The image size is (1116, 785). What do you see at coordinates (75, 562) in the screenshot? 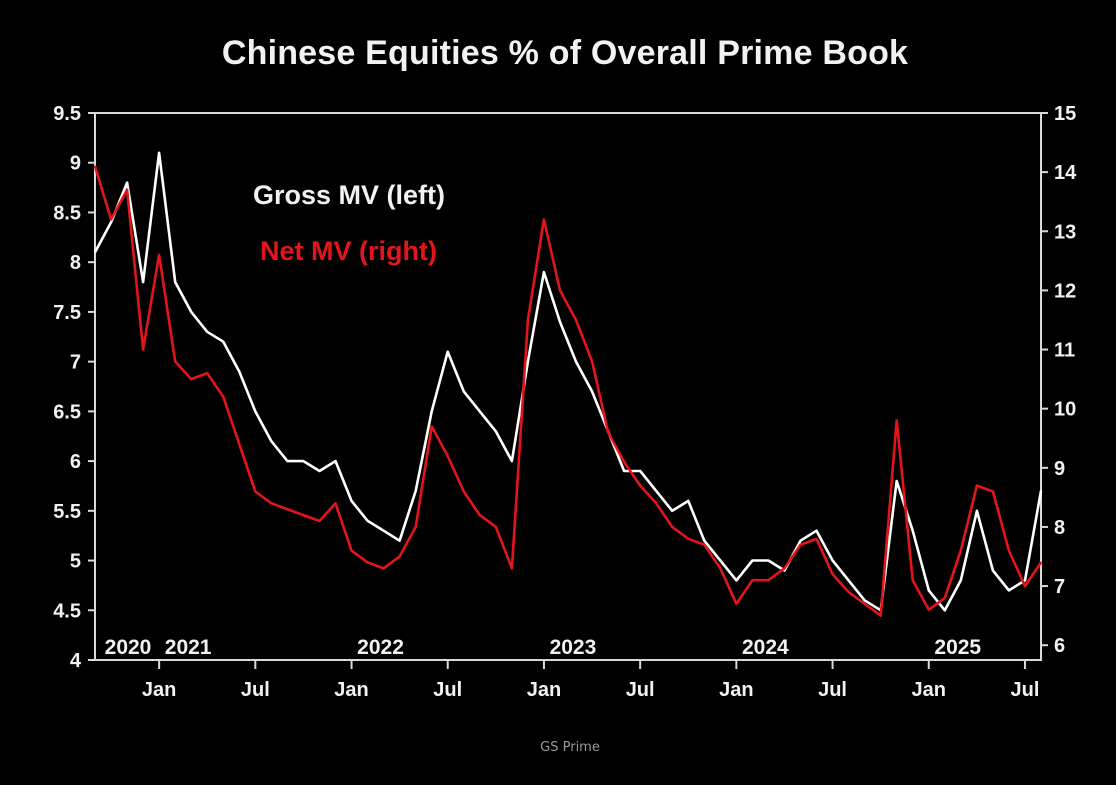
I see `left-tick-label: 5` at bounding box center [75, 562].